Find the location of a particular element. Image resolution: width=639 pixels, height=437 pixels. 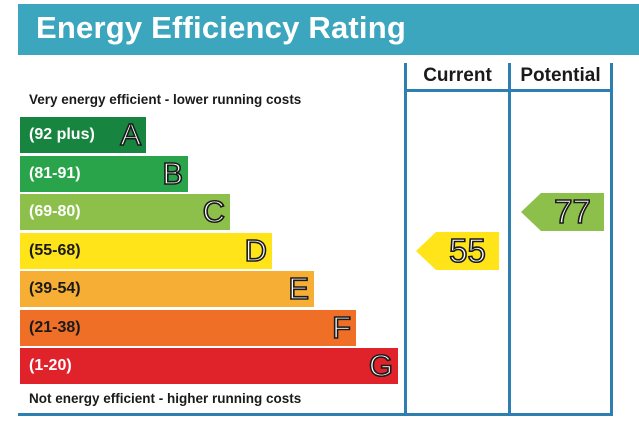

current-rating-value: 55 is located at coordinates (467, 250).